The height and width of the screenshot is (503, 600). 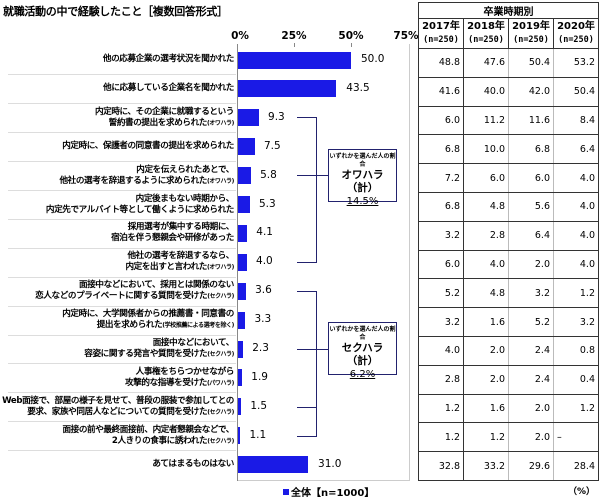 What do you see at coordinates (179, 378) in the screenshot?
I see `category-label: 人事権をちらつかせながら 攻撃的な指導を受けた(パワハラ)` at bounding box center [179, 378].